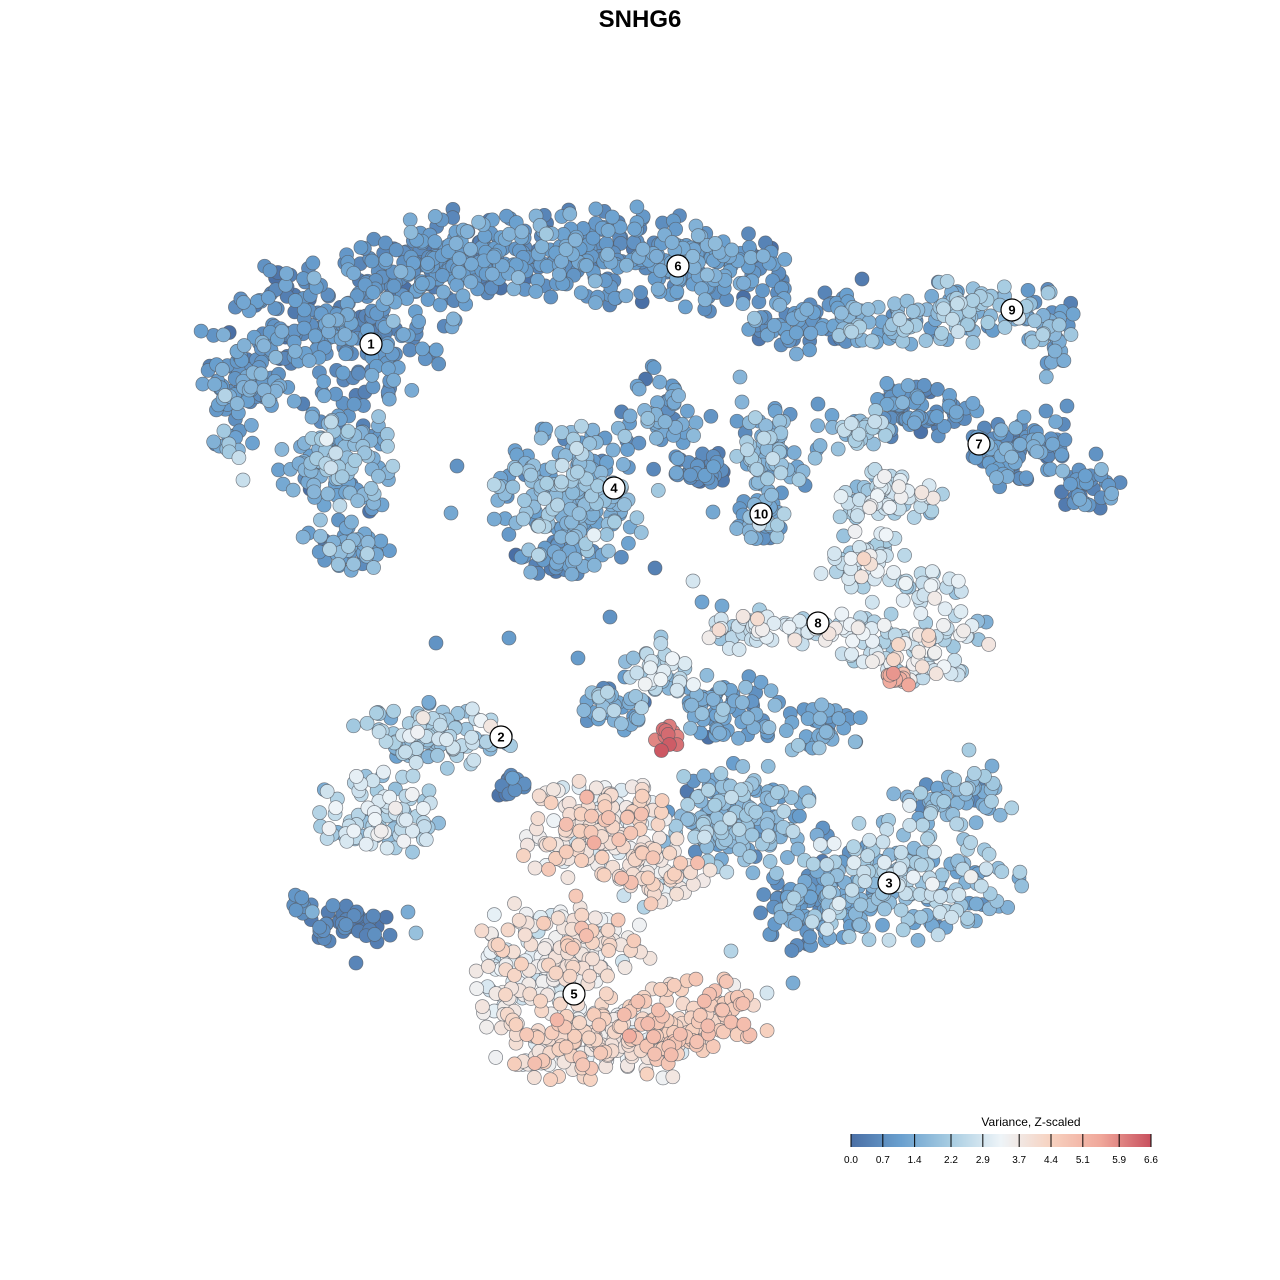 The height and width of the screenshot is (1280, 1280). What do you see at coordinates (761, 514) in the screenshot?
I see `cluster-label-10: 10` at bounding box center [761, 514].